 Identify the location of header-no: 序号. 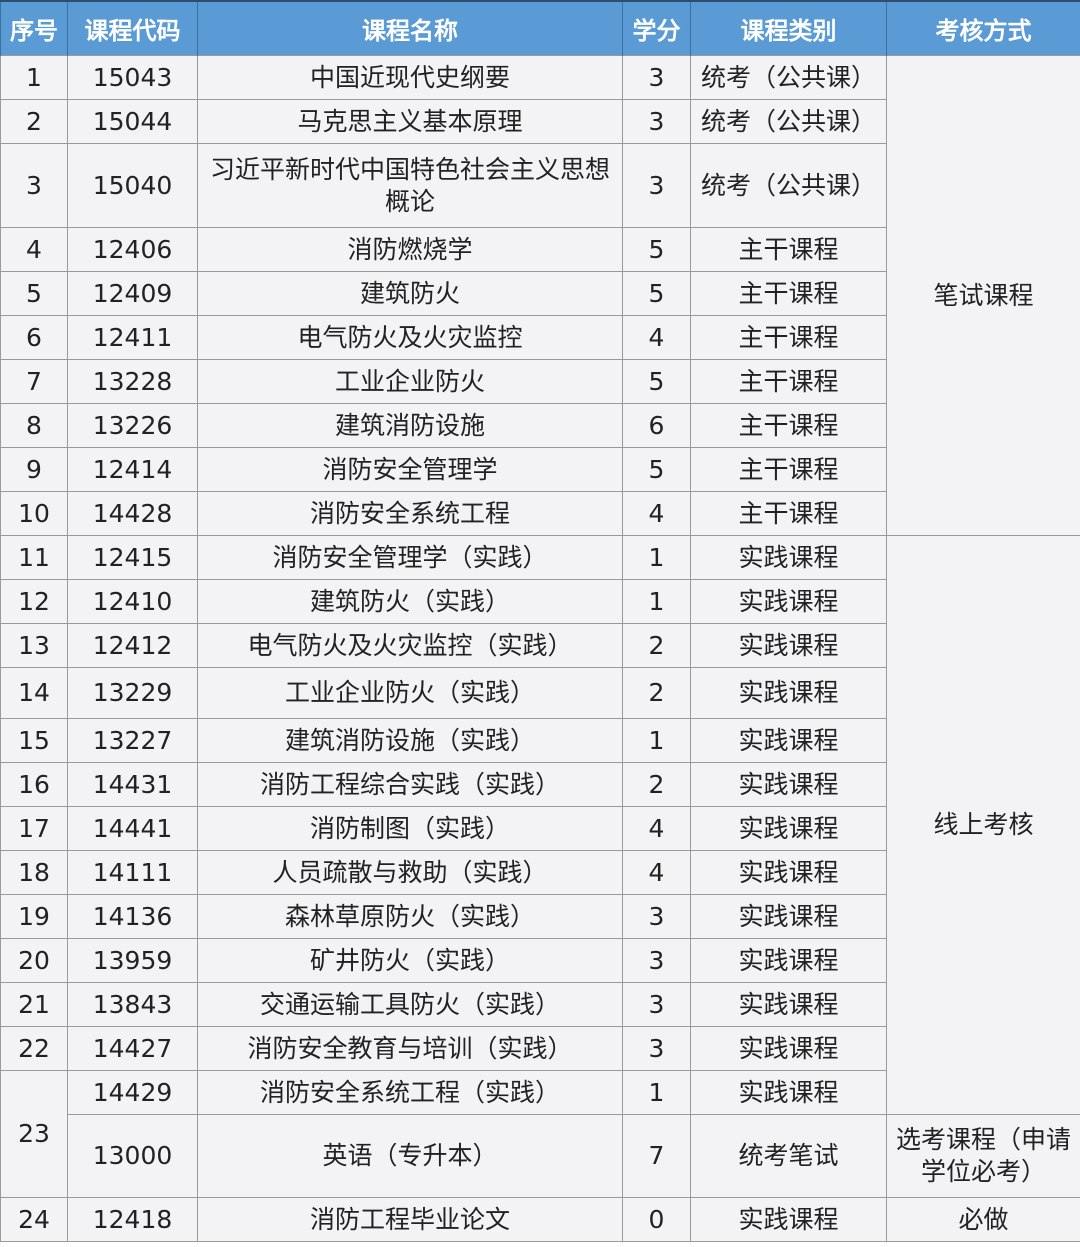
(34, 28).